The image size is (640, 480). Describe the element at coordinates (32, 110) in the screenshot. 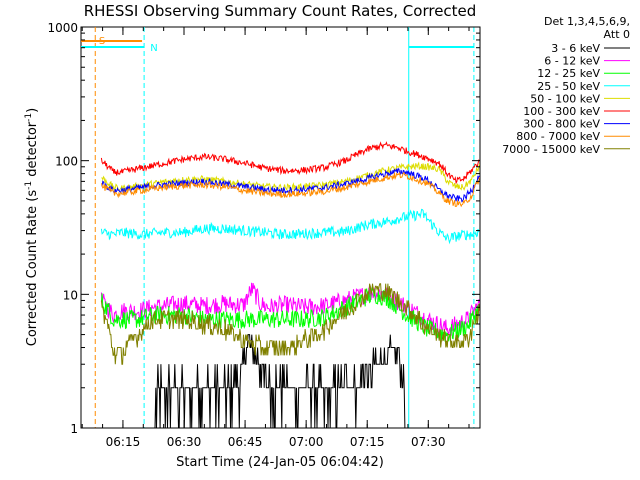

I see `y-axis-label-part-3: )` at that location.